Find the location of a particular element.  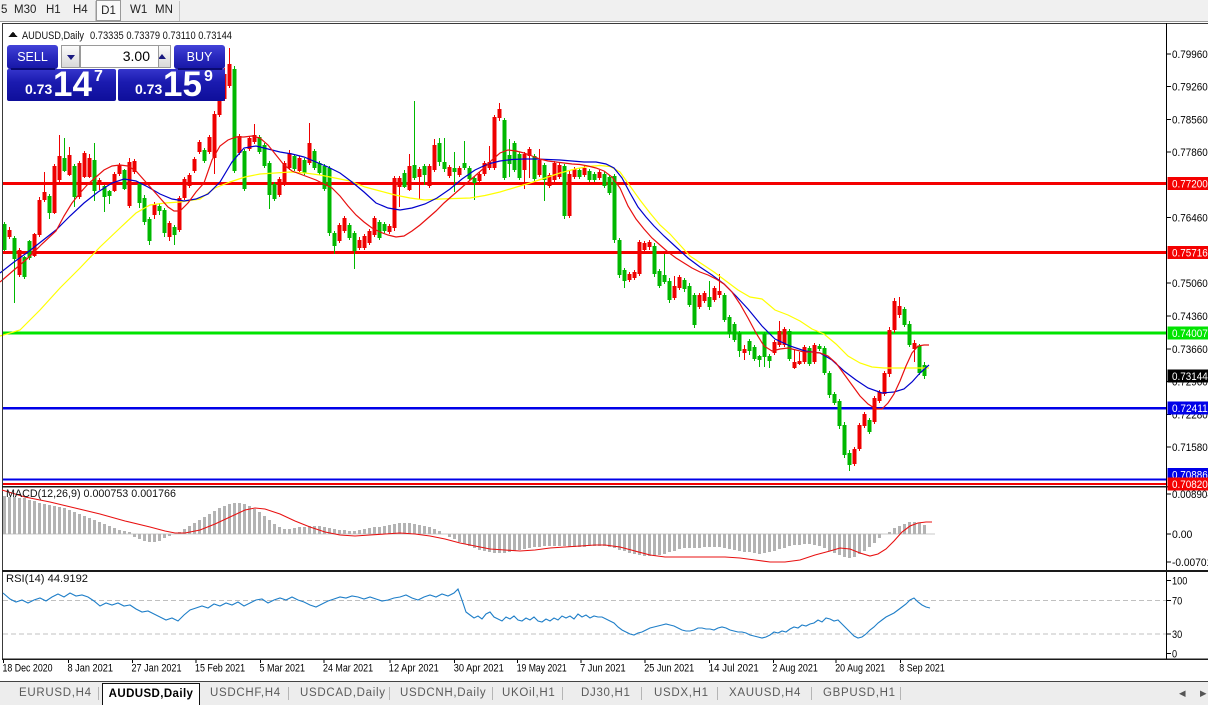

svg-text: 0.00 is located at coordinates (1182, 535).